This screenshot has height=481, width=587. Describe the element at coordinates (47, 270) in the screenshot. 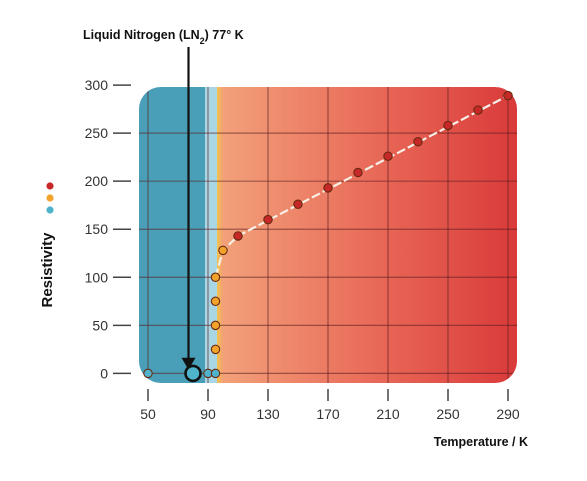

I see `y-axis-title: Resistivity` at that location.